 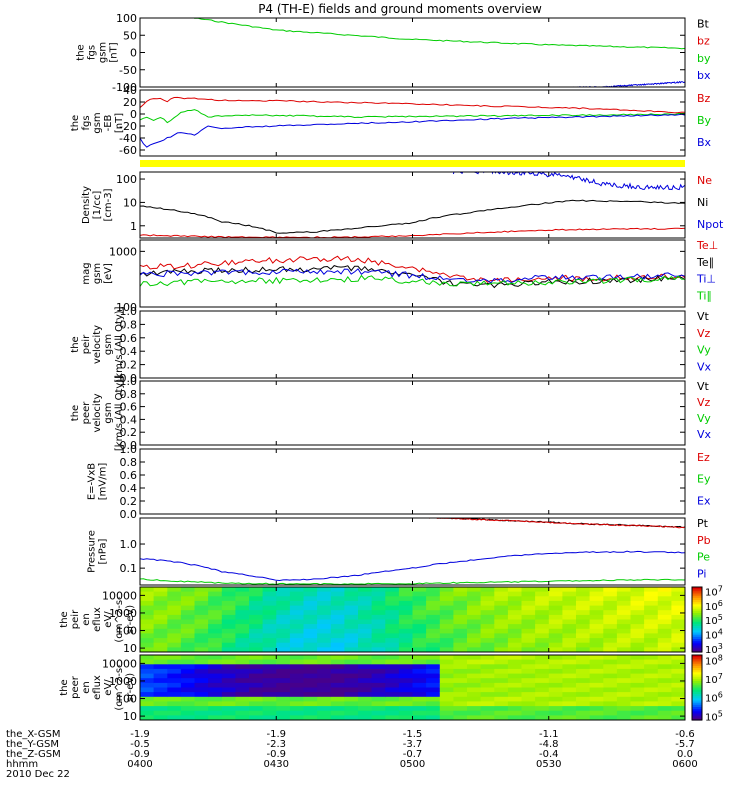 I want to click on colorbar-tick-label: 103, so click(x=714, y=649).